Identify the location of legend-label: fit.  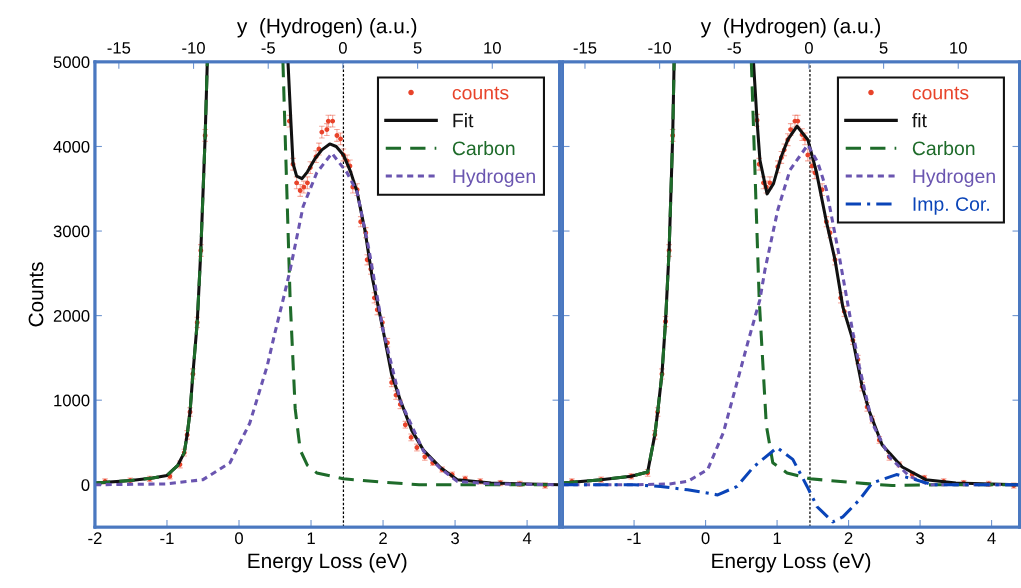
(919, 120).